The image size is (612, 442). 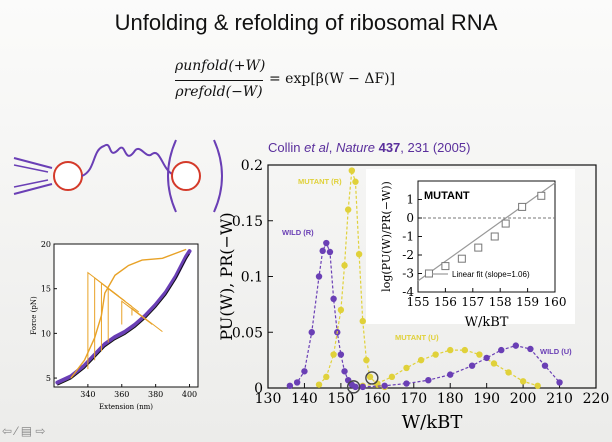 I want to click on y-tick-label: 0.05, so click(x=247, y=333).